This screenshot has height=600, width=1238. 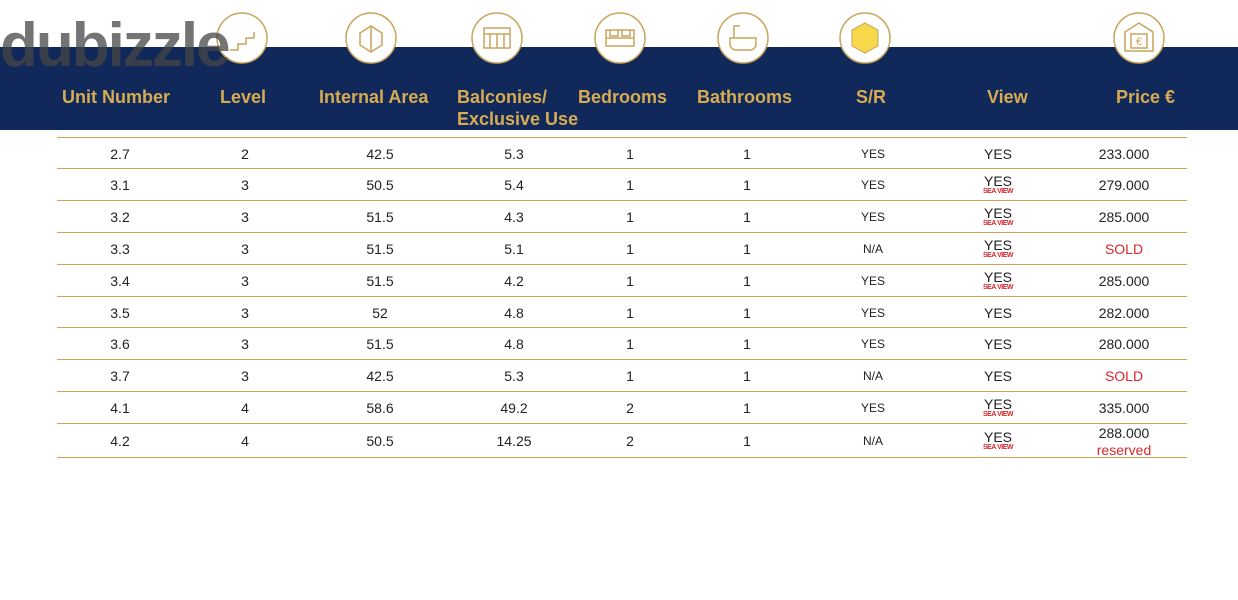 I want to click on cell: 3.1, so click(x=120, y=185).